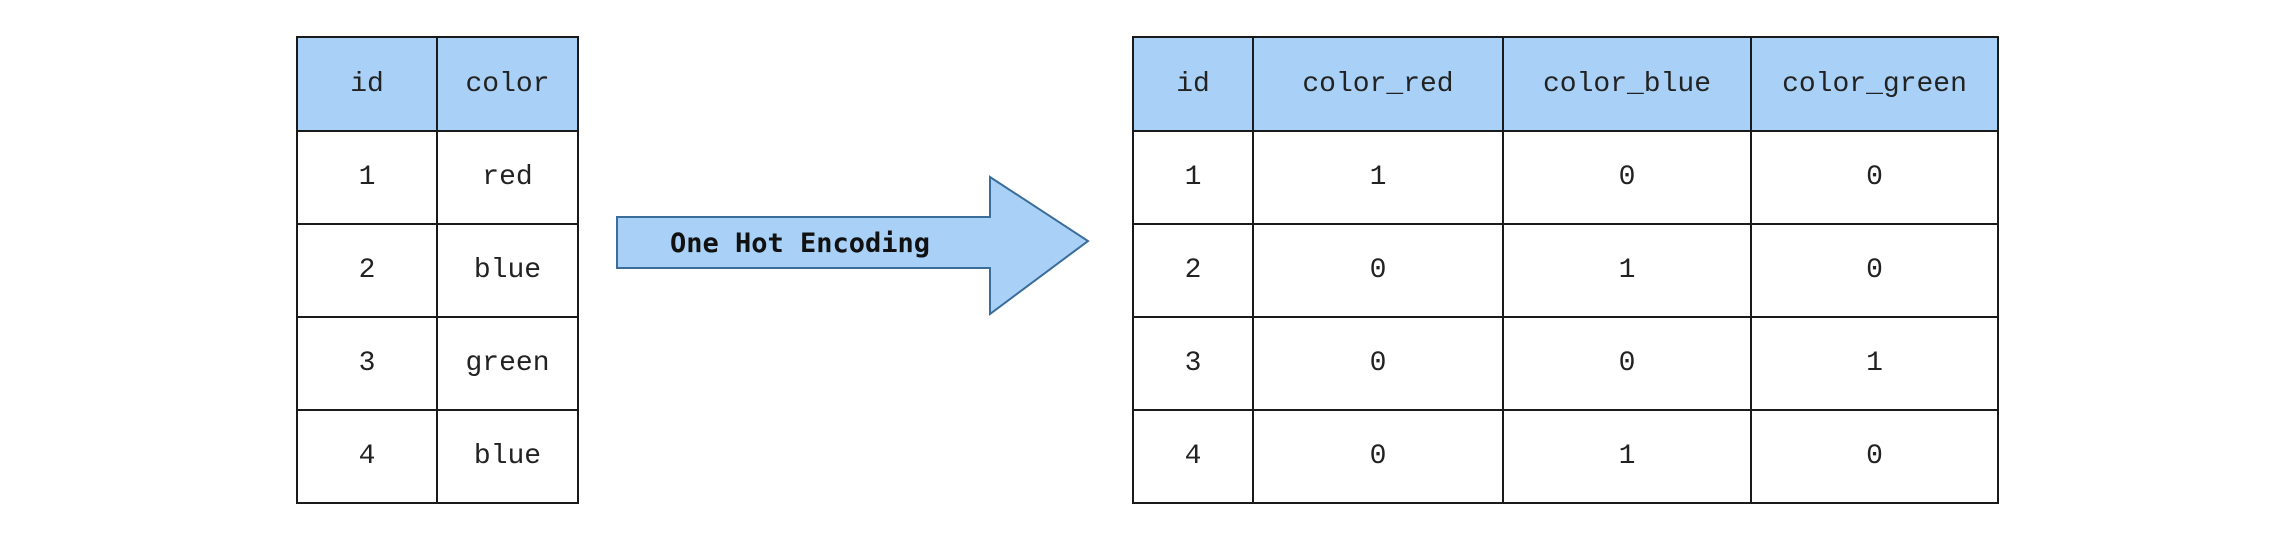 This screenshot has width=2291, height=545. Describe the element at coordinates (1378, 84) in the screenshot. I see `output-header-color-red: color_red` at that location.